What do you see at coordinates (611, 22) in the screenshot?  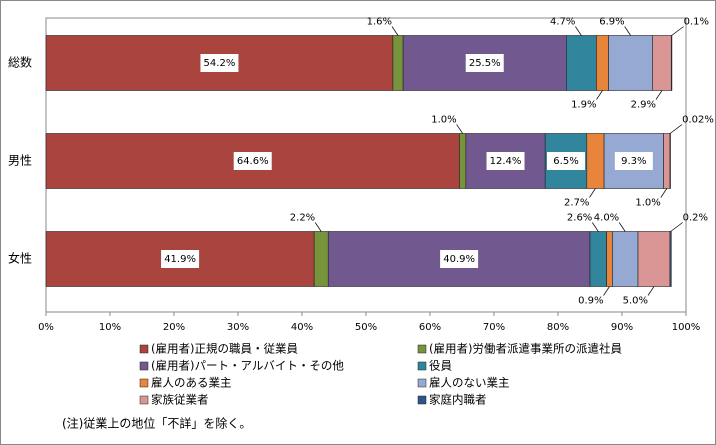 I see `data-label: 6.9%` at bounding box center [611, 22].